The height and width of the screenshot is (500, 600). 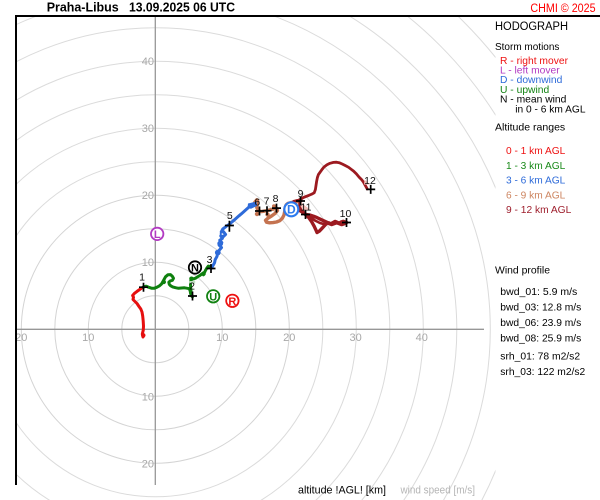 What do you see at coordinates (142, 278) in the screenshot?
I see `svg-text: 1` at bounding box center [142, 278].